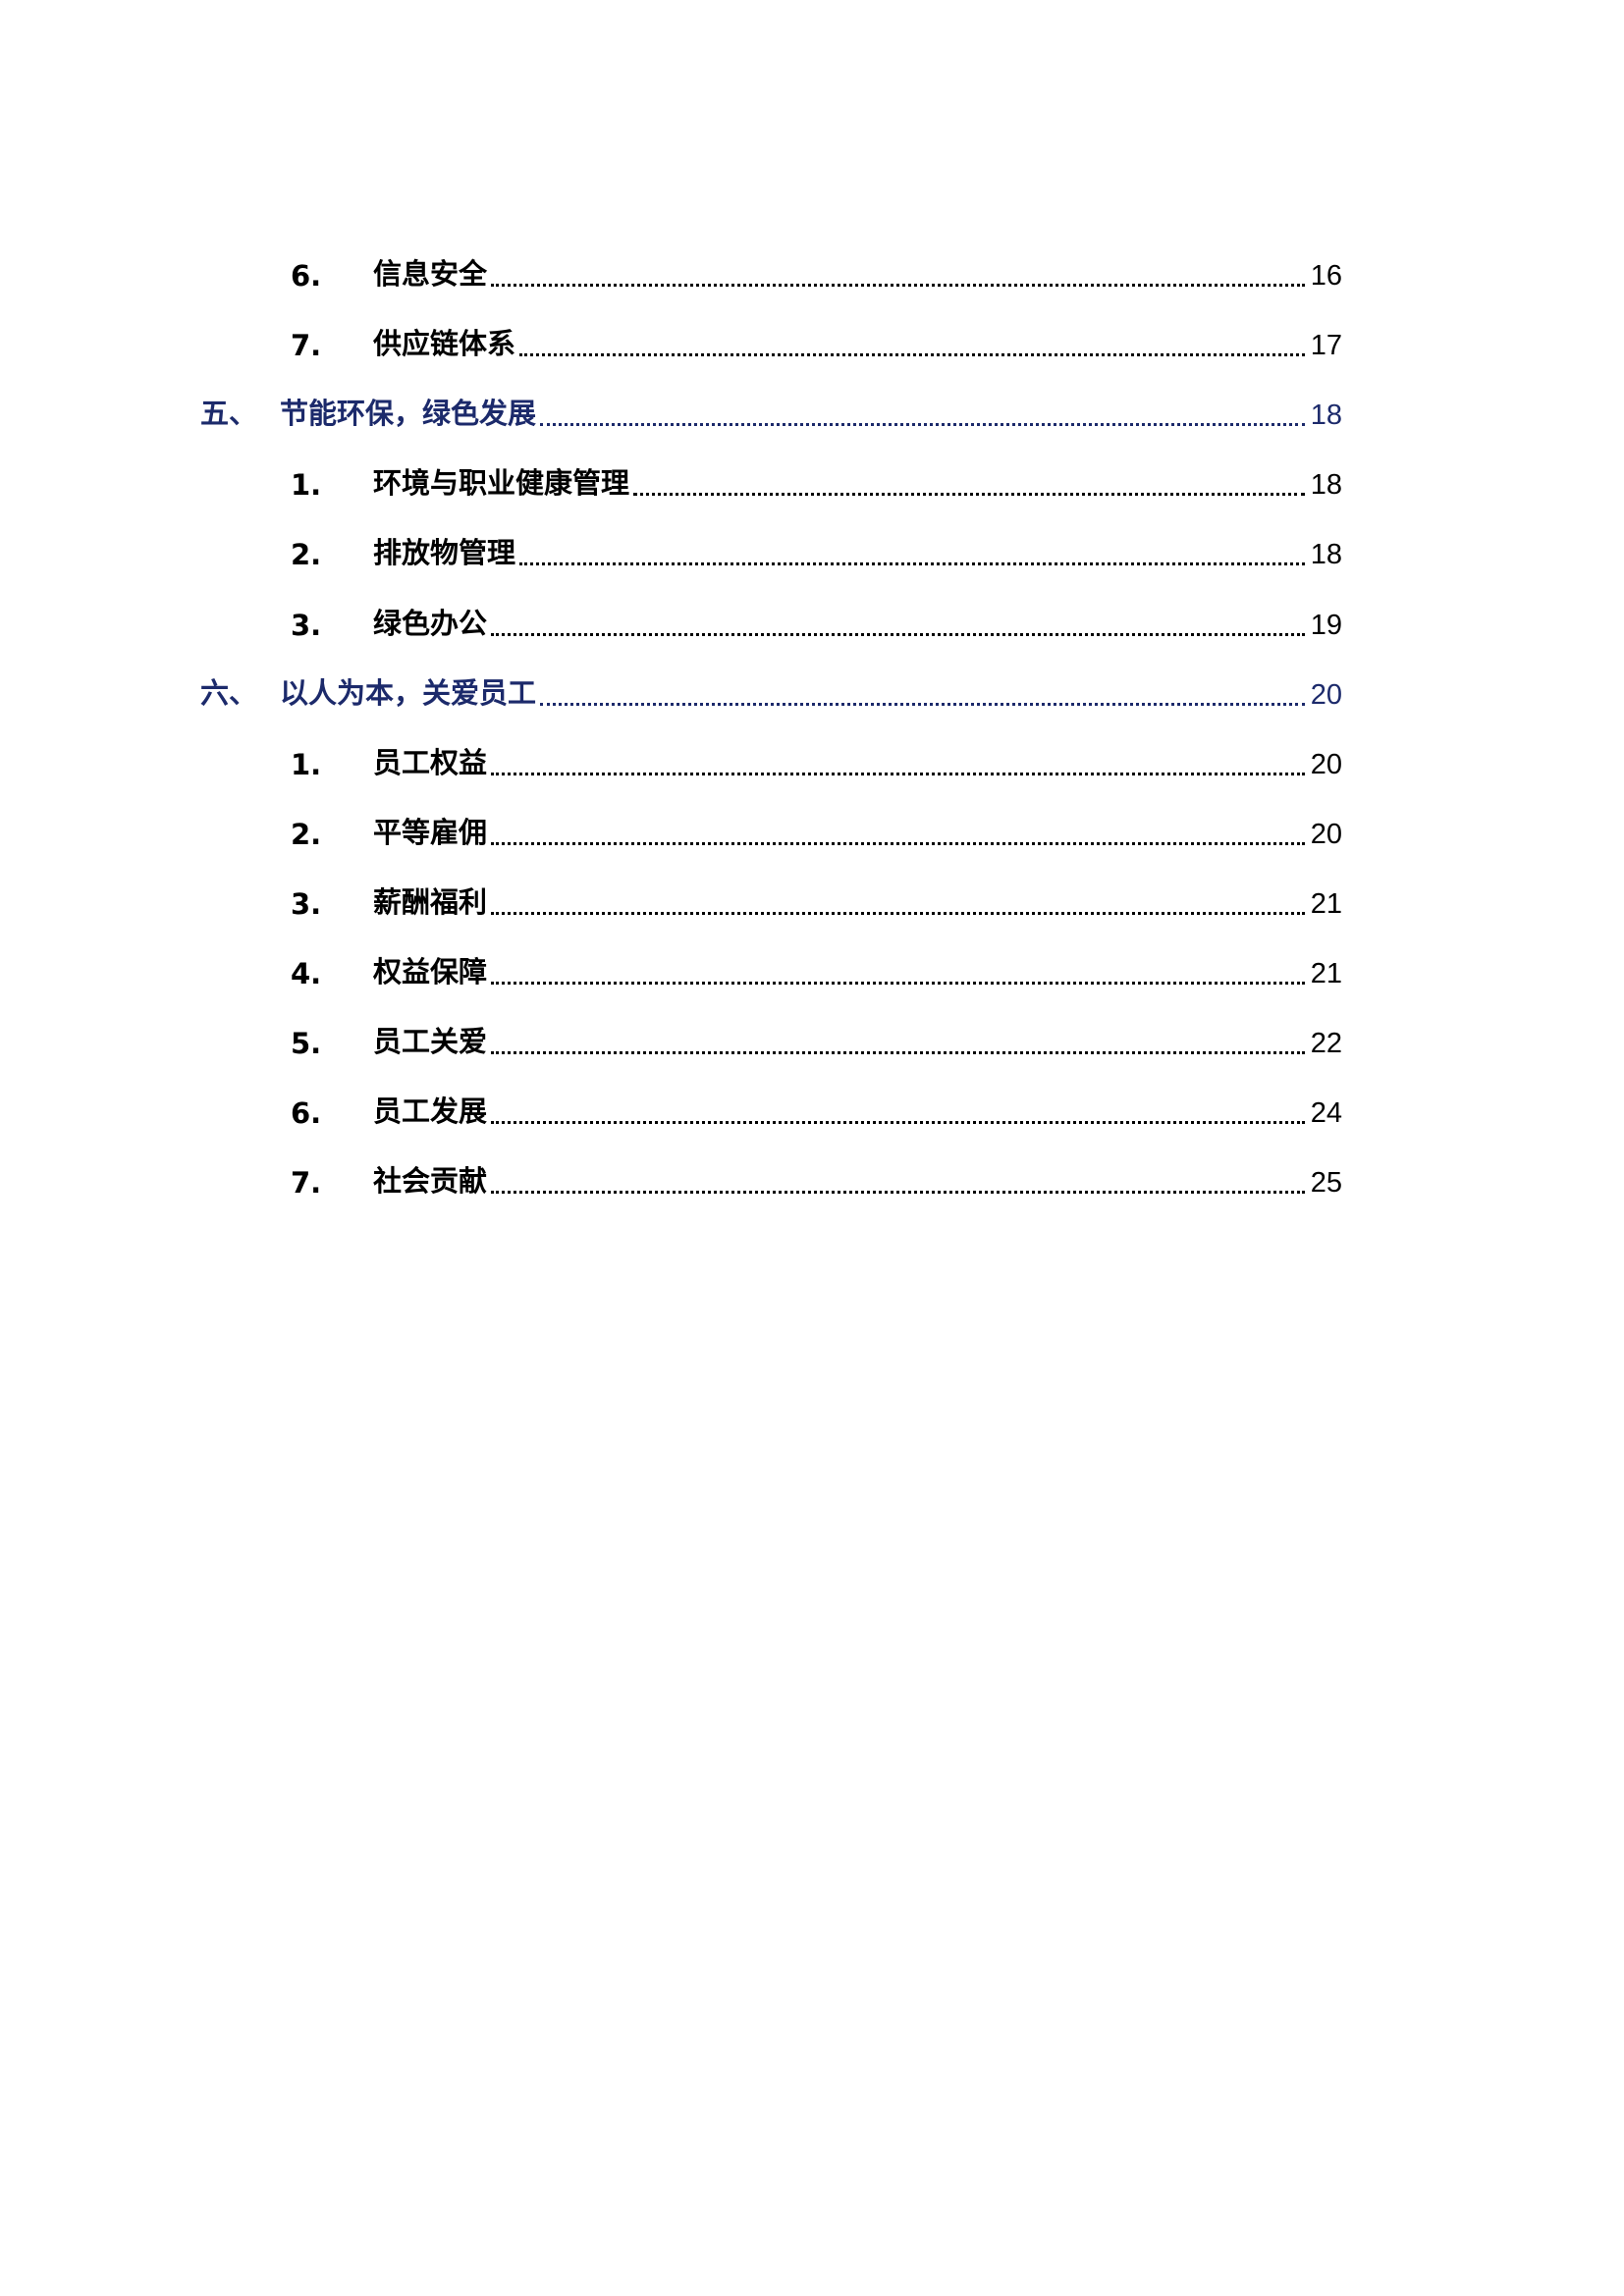 The image size is (1624, 2296). Describe the element at coordinates (430, 274) in the screenshot. I see `entry-title: 信息安全` at that location.